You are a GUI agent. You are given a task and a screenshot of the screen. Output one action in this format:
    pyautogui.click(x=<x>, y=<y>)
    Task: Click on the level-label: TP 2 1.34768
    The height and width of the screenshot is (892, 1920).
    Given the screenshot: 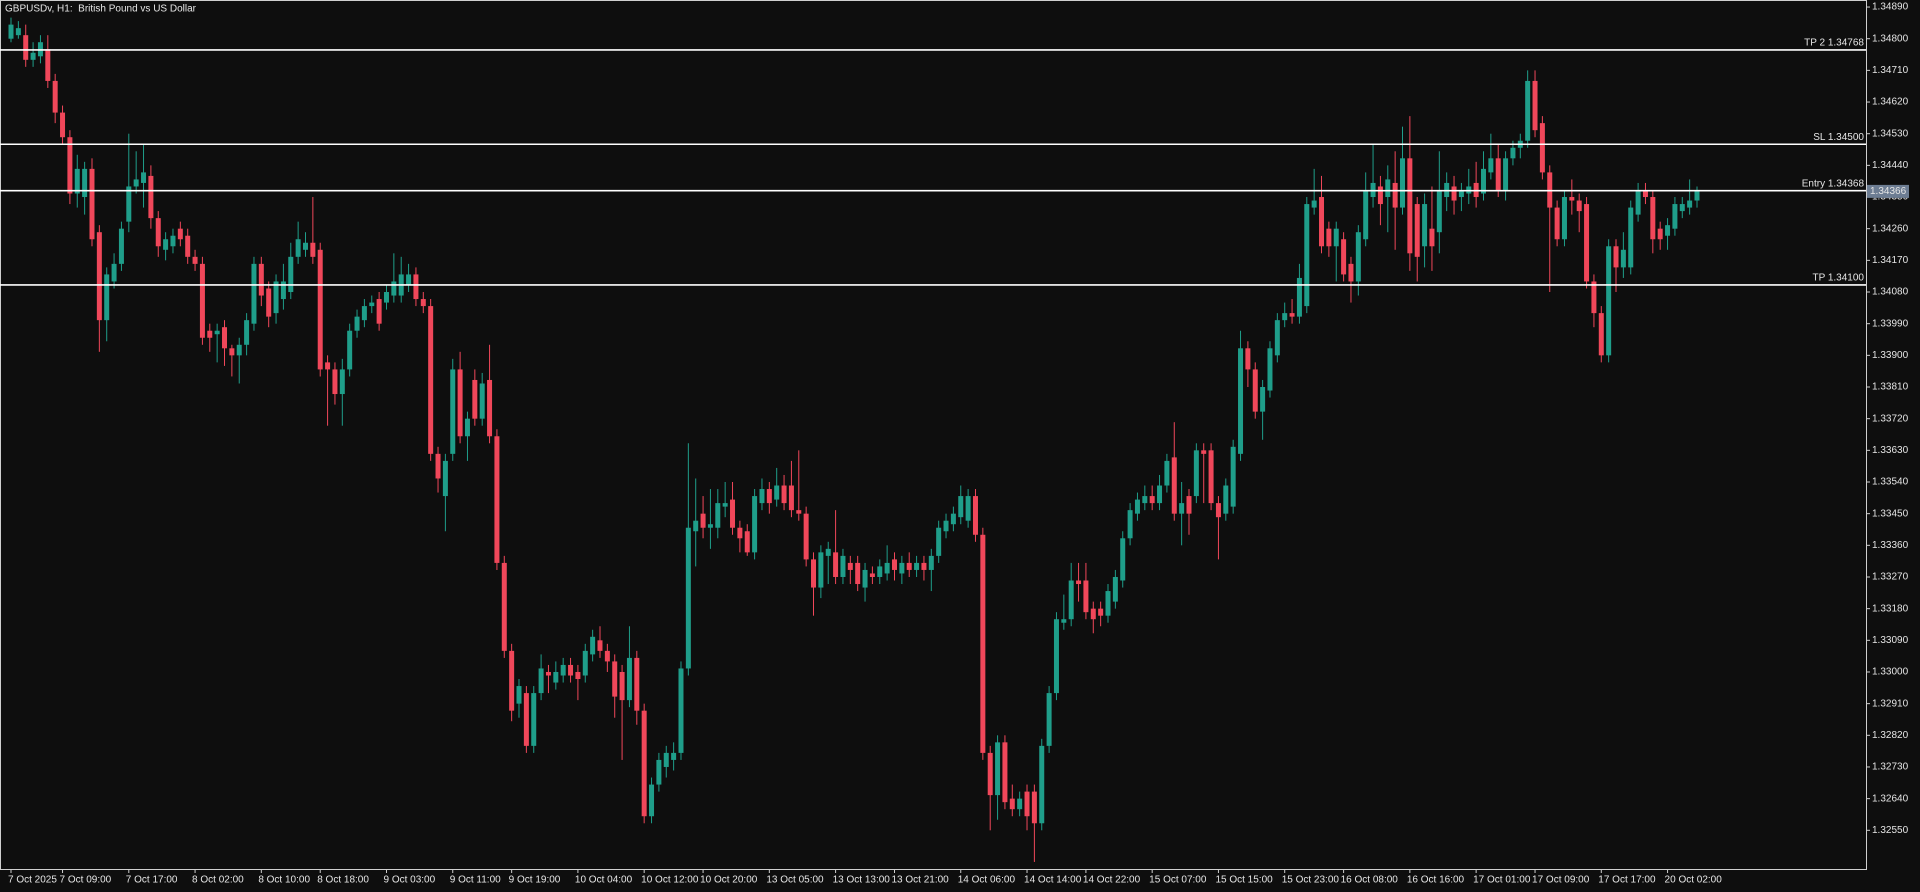 What is the action you would take?
    pyautogui.click(x=1834, y=43)
    